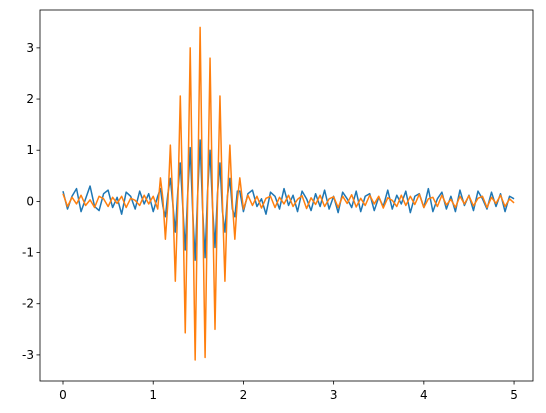 The height and width of the screenshot is (413, 546). Describe the element at coordinates (30, 99) in the screenshot. I see `y-tick-label: 2` at that location.